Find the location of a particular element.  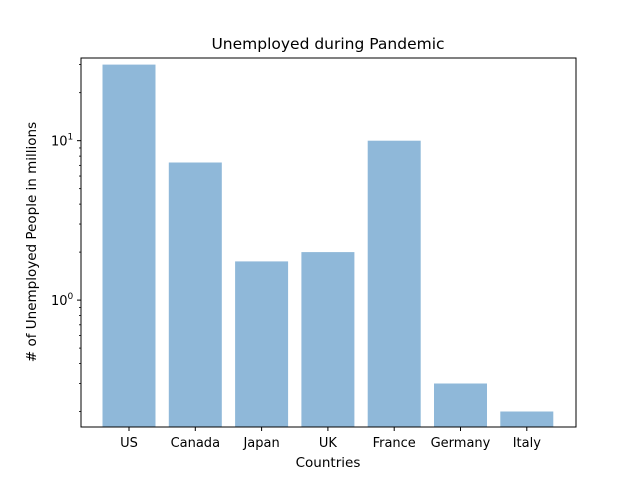

x-axis-label: Countries is located at coordinates (328, 463).